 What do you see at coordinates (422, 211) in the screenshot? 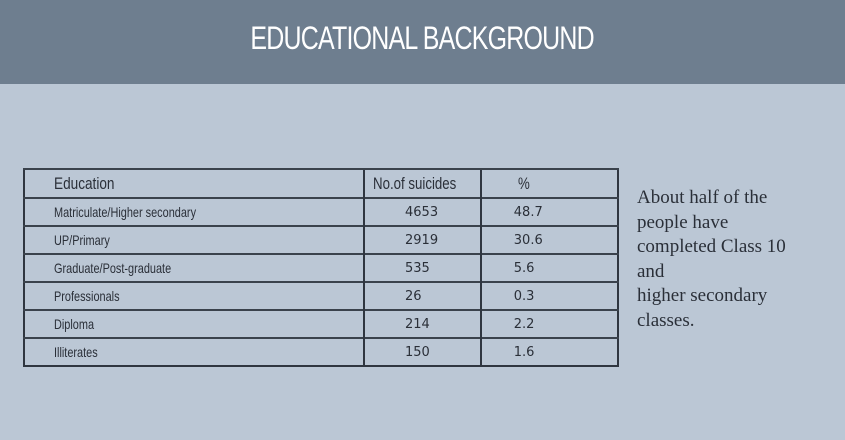
I see `cell-suicides: 4653` at bounding box center [422, 211].